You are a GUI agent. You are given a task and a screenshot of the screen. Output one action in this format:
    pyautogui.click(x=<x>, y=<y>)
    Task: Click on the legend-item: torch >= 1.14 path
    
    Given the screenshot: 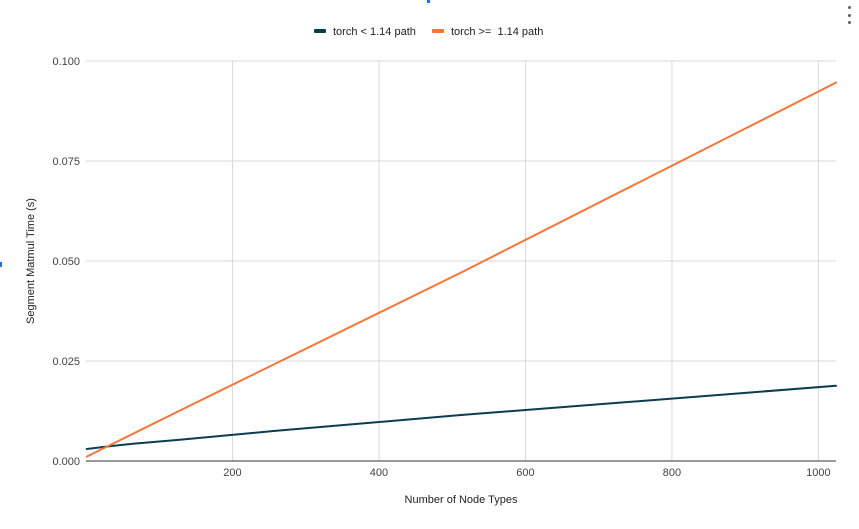 What is the action you would take?
    pyautogui.click(x=487, y=32)
    